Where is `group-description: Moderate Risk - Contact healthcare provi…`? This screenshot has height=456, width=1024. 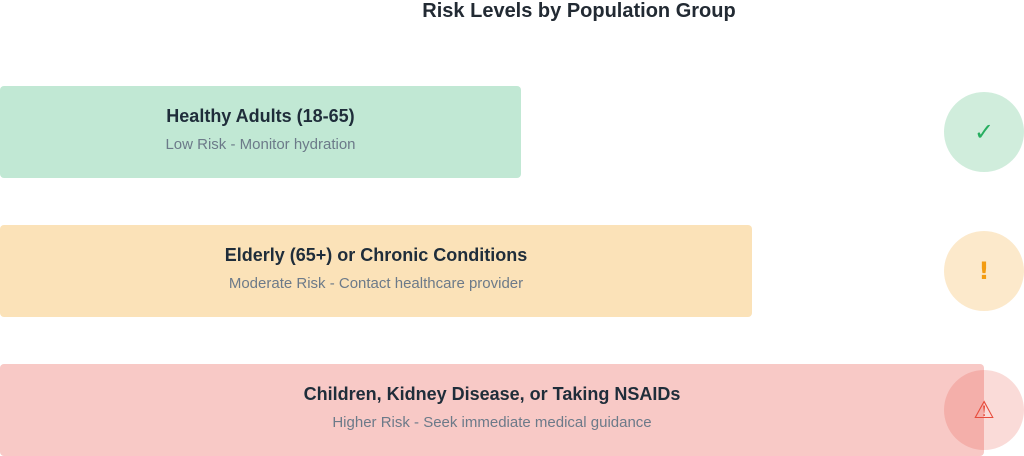
group-description: Moderate Risk - Contact healthcare provi… is located at coordinates (376, 283).